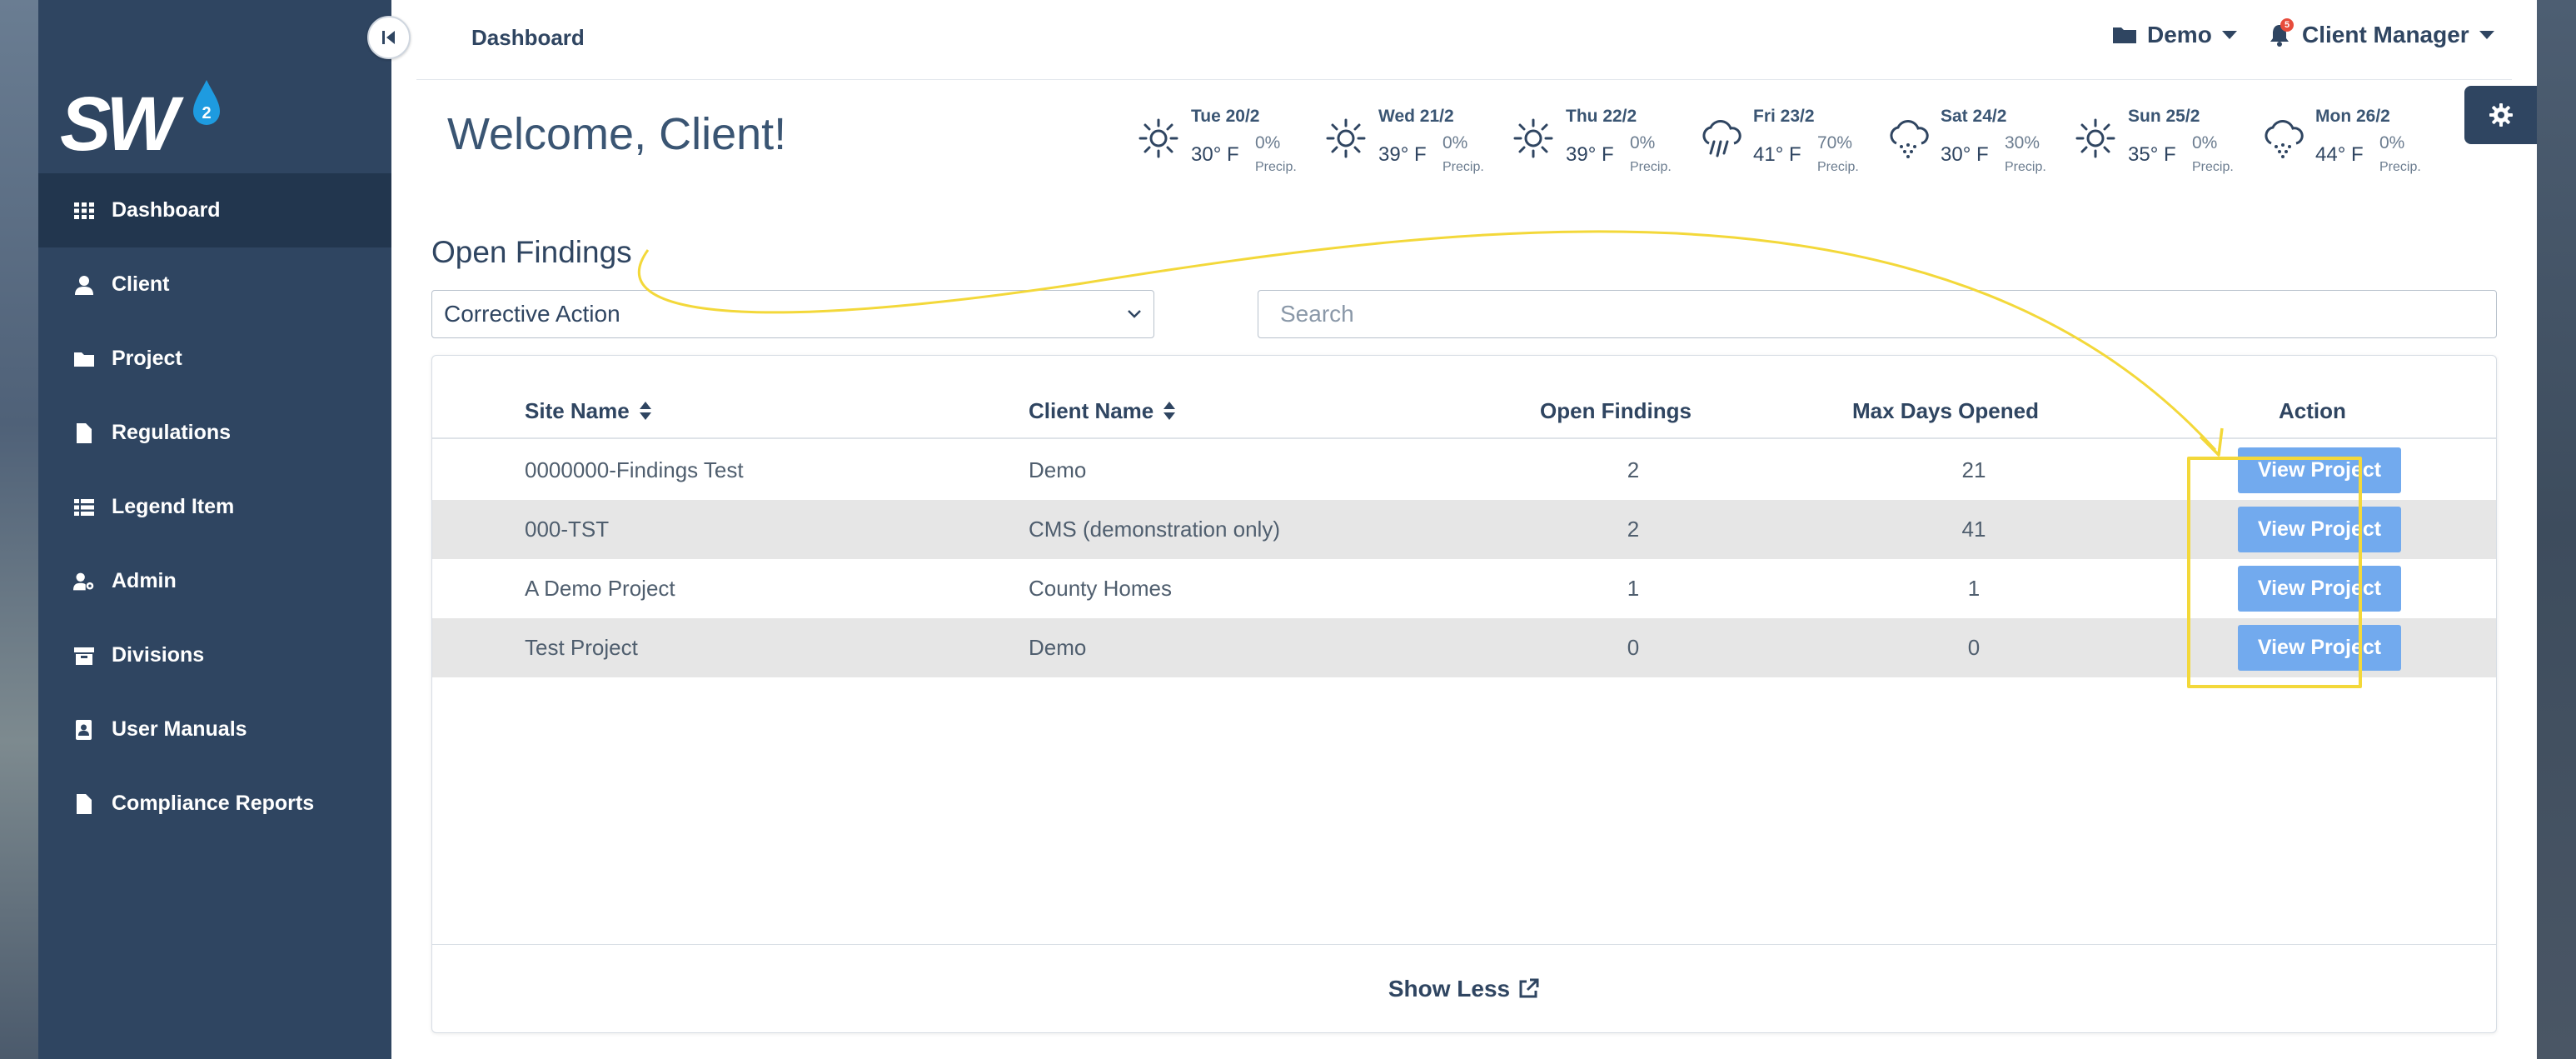 This screenshot has width=2576, height=1059. What do you see at coordinates (2023, 142) in the screenshot?
I see `weather-precip-pct: 30%` at bounding box center [2023, 142].